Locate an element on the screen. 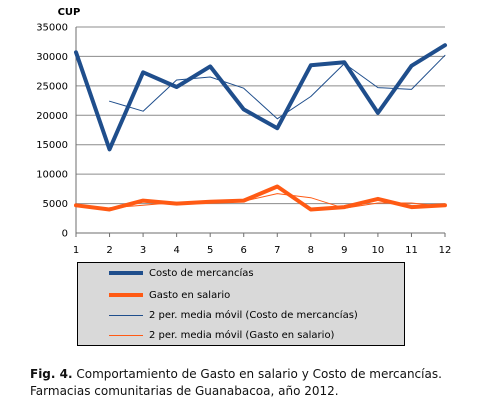  x-tick-label: 11 is located at coordinates (411, 250).